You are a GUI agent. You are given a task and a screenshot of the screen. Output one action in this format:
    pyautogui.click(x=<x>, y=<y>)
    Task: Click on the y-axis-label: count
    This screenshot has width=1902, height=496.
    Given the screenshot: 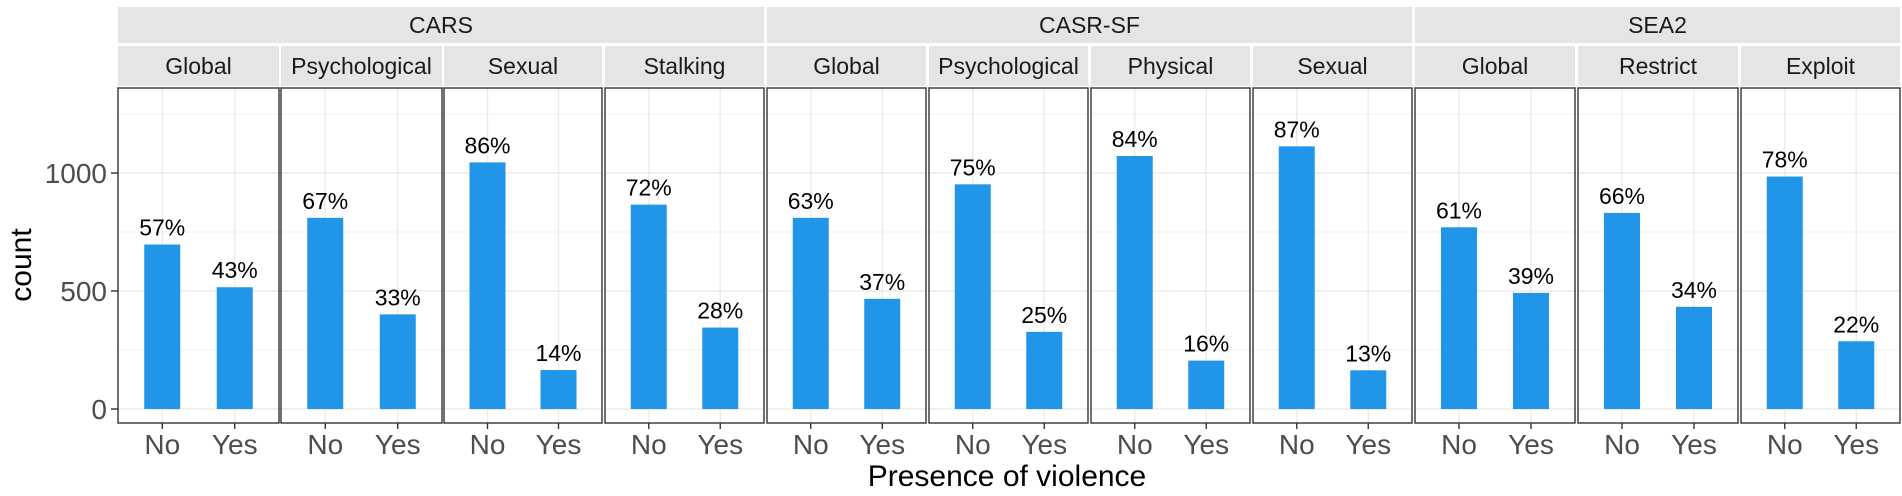 What is the action you would take?
    pyautogui.click(x=21, y=265)
    